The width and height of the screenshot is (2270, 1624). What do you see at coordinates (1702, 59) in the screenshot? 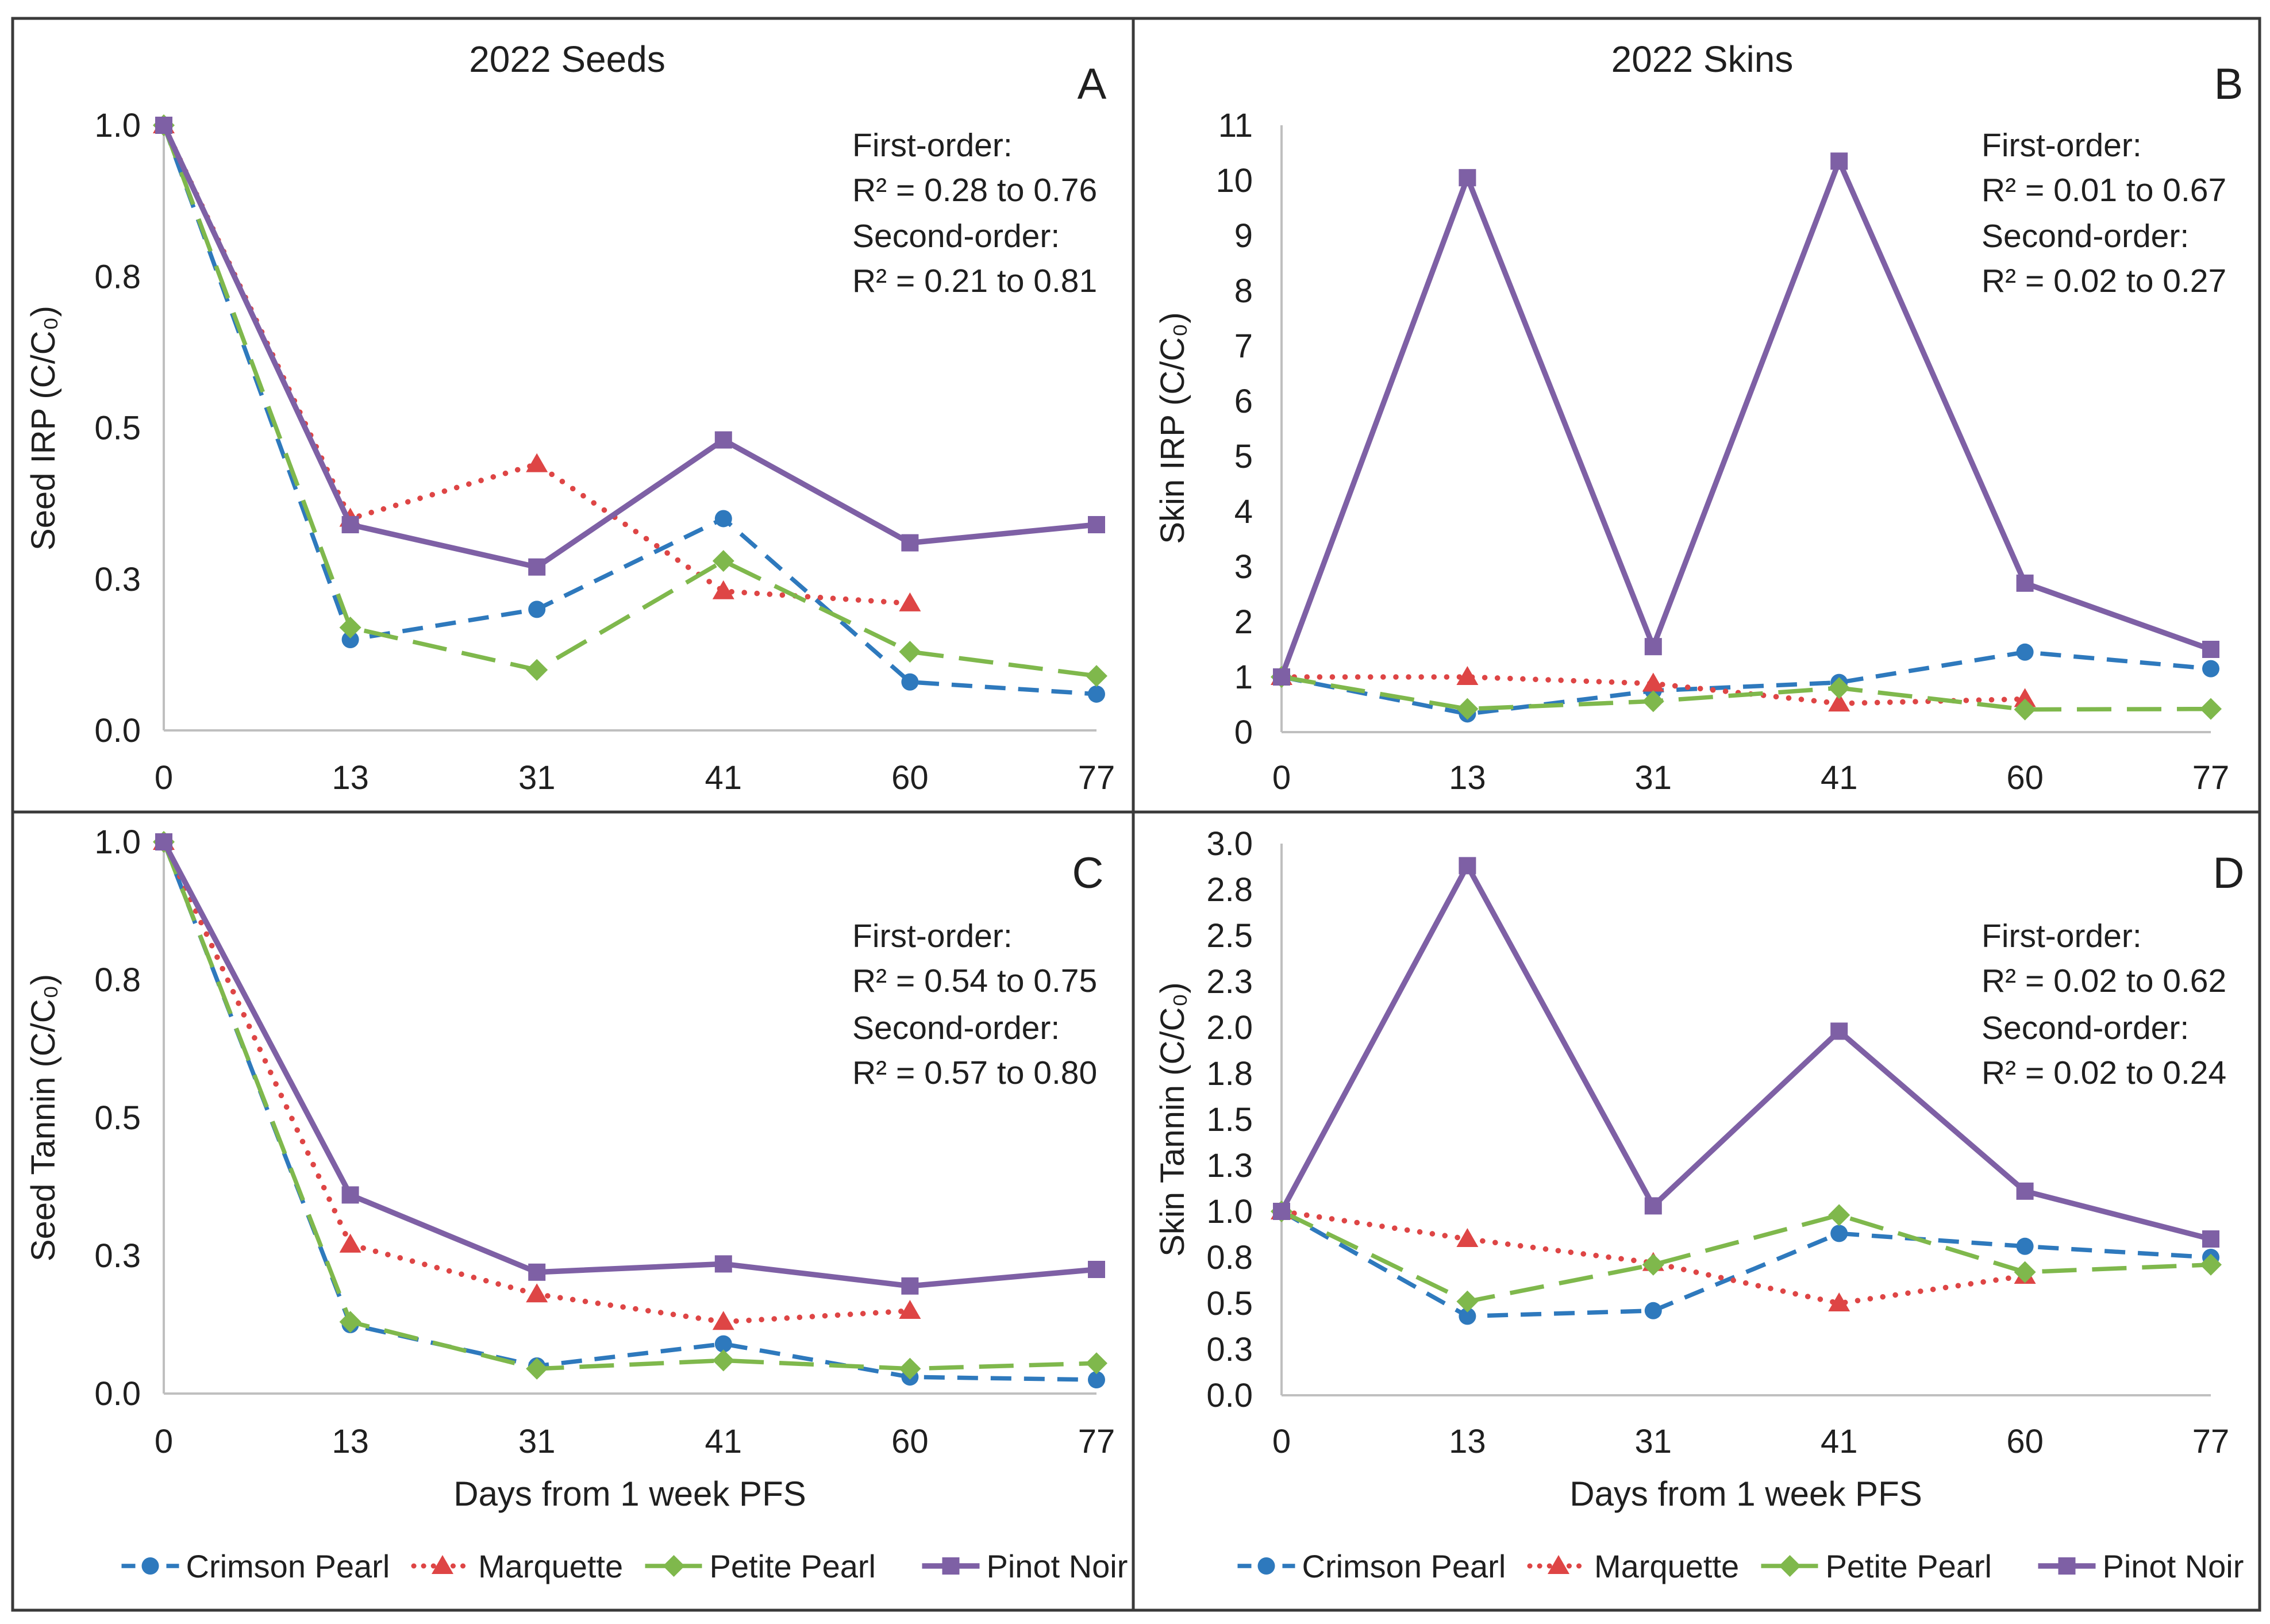
I see `panel-b-title: 2022 Skins` at bounding box center [1702, 59].